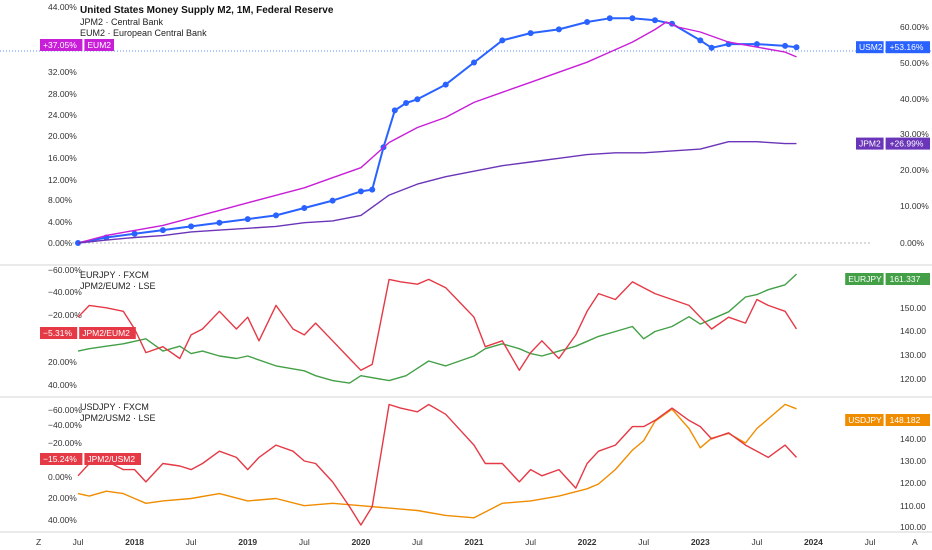 The image size is (932, 550). I want to click on series-line-jpm2, so click(437, 192).